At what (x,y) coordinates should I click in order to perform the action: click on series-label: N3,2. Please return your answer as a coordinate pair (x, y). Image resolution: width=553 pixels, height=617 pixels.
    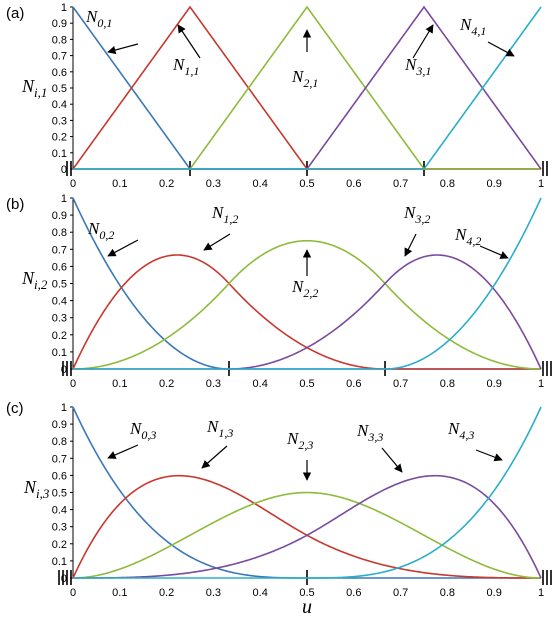
    Looking at the image, I should click on (416, 214).